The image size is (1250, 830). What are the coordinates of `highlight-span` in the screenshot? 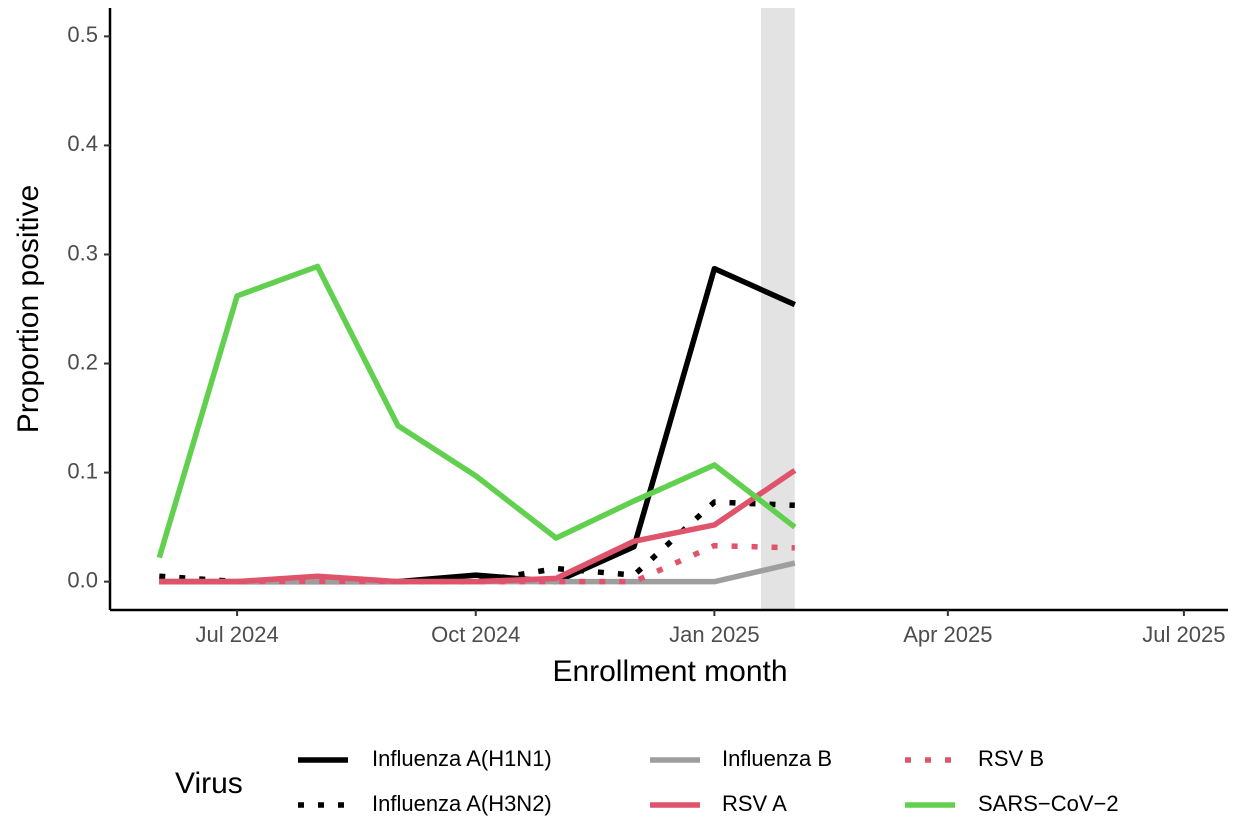 It's located at (778, 309).